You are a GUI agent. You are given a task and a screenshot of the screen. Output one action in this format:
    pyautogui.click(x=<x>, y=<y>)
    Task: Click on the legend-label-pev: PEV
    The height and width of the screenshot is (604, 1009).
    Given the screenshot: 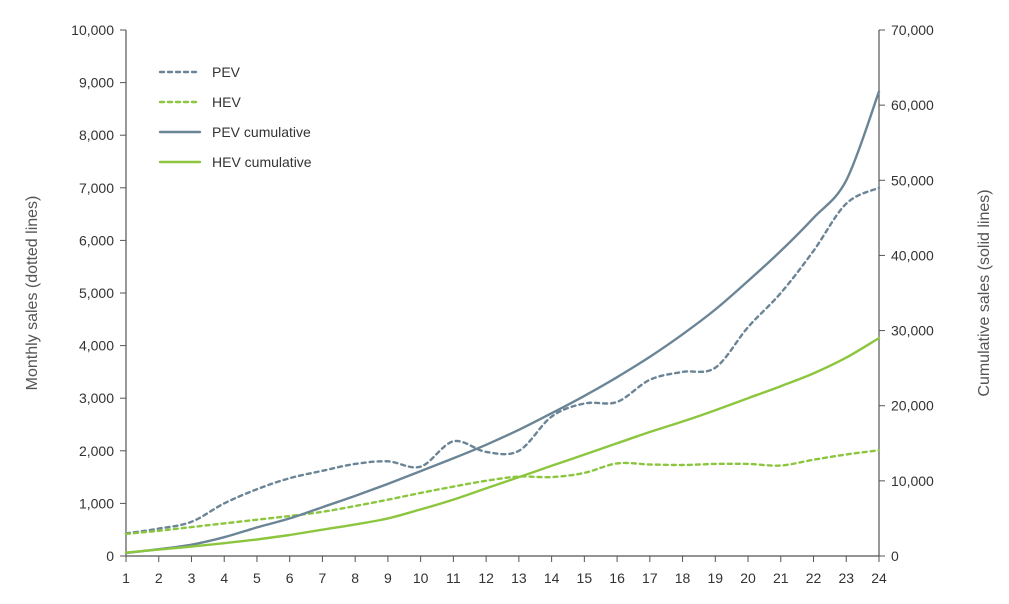 What is the action you would take?
    pyautogui.click(x=226, y=72)
    